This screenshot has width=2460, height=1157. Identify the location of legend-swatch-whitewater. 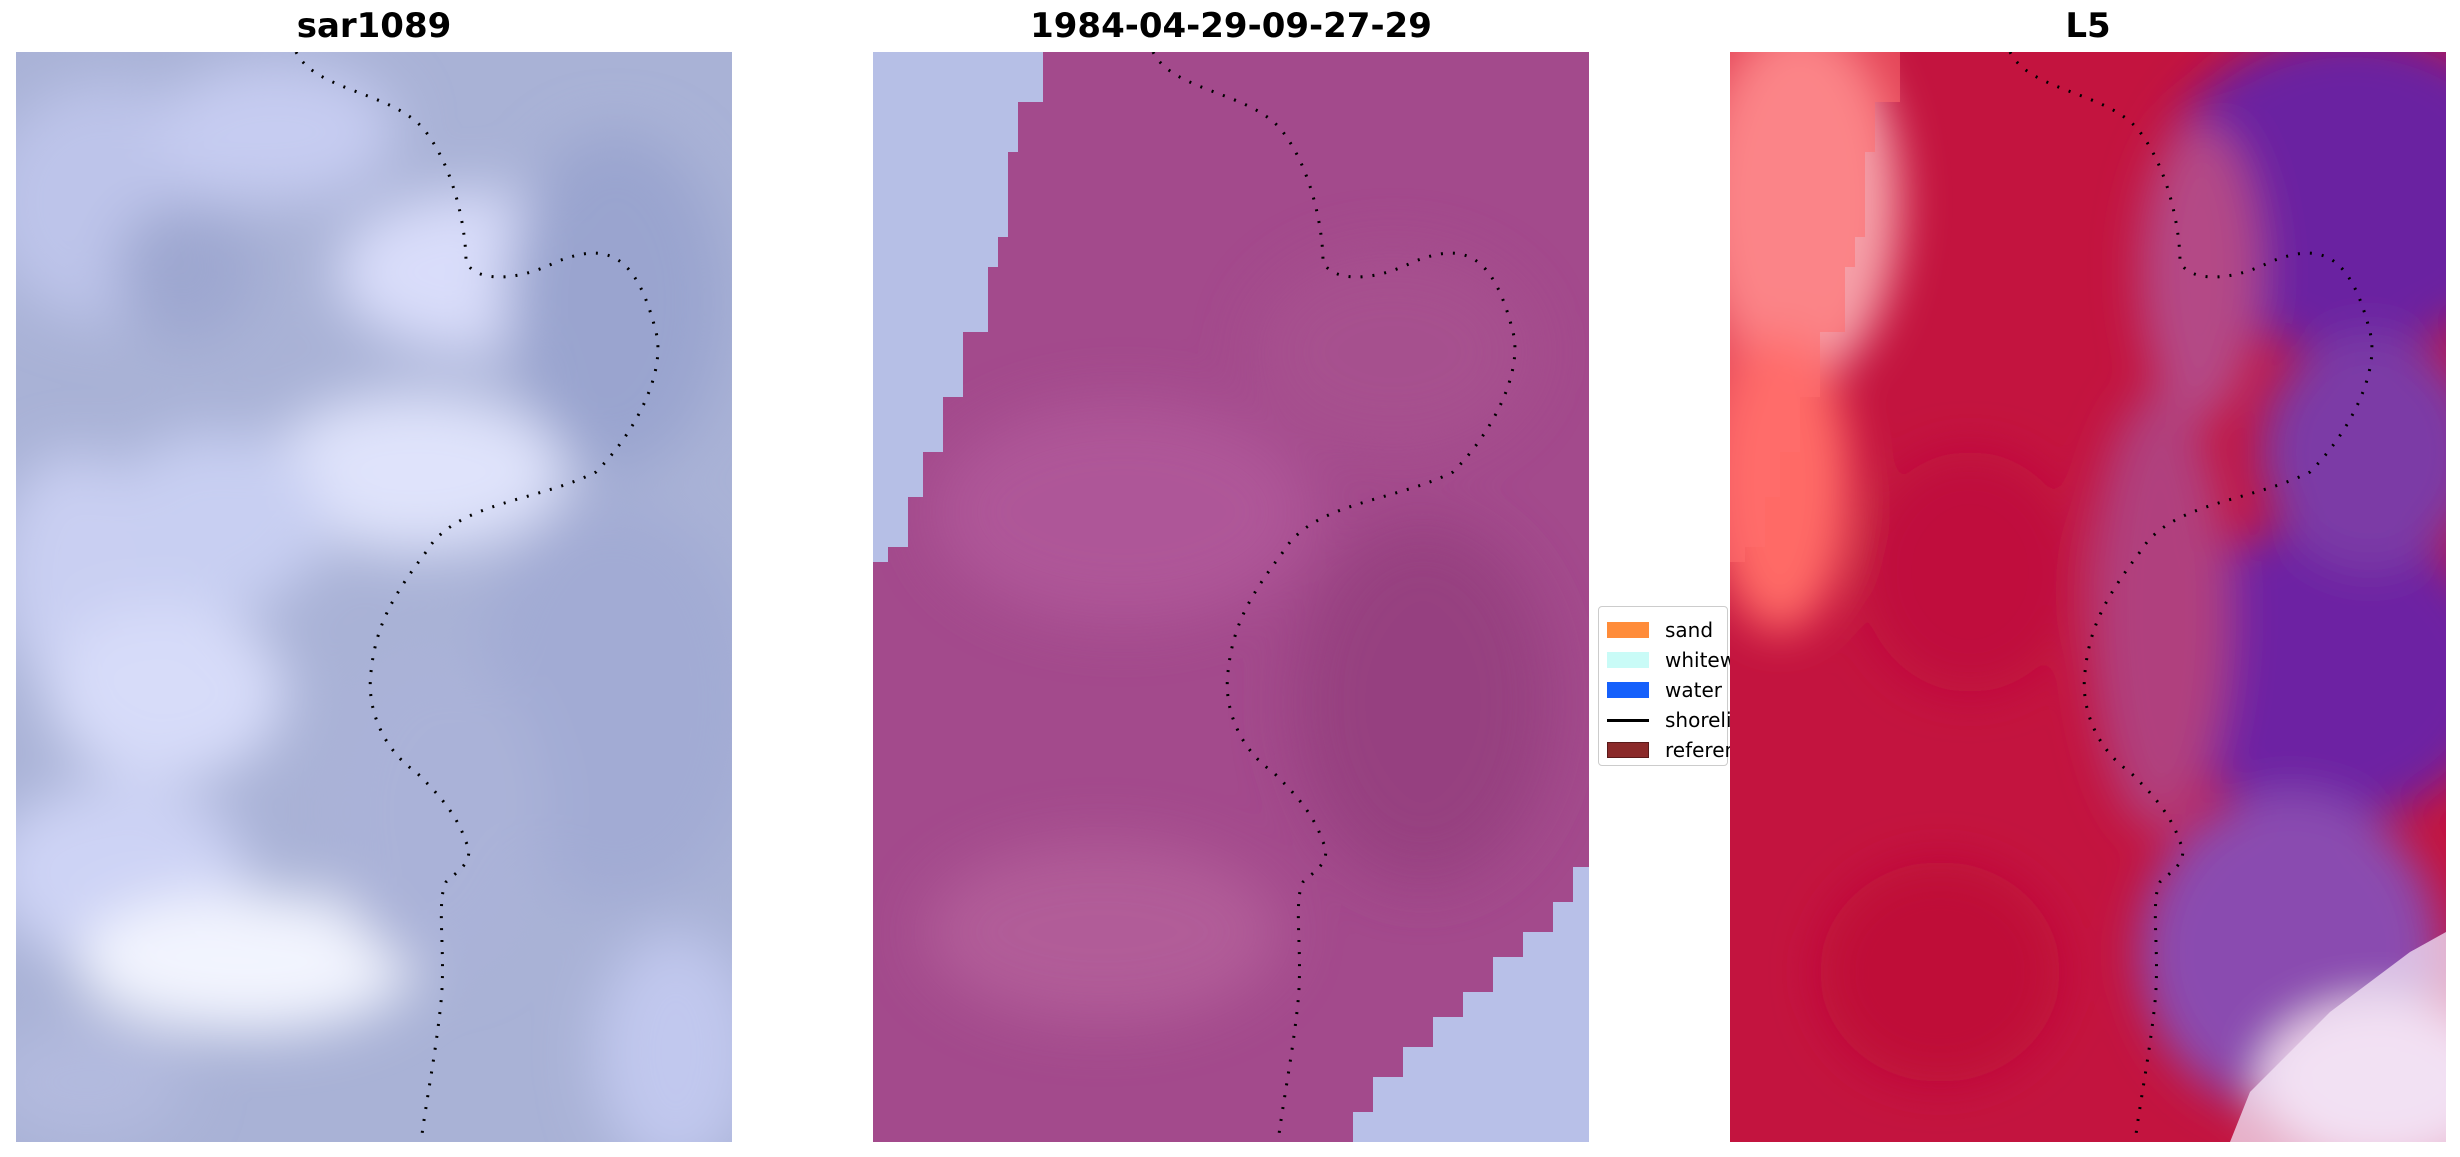
(1628, 660).